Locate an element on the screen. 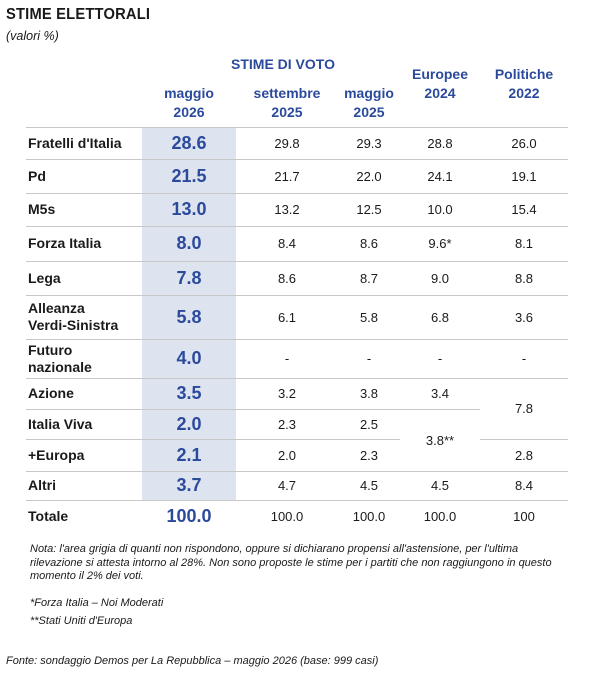 This screenshot has width=600, height=673. column-header: settembre 2025 is located at coordinates (287, 103).